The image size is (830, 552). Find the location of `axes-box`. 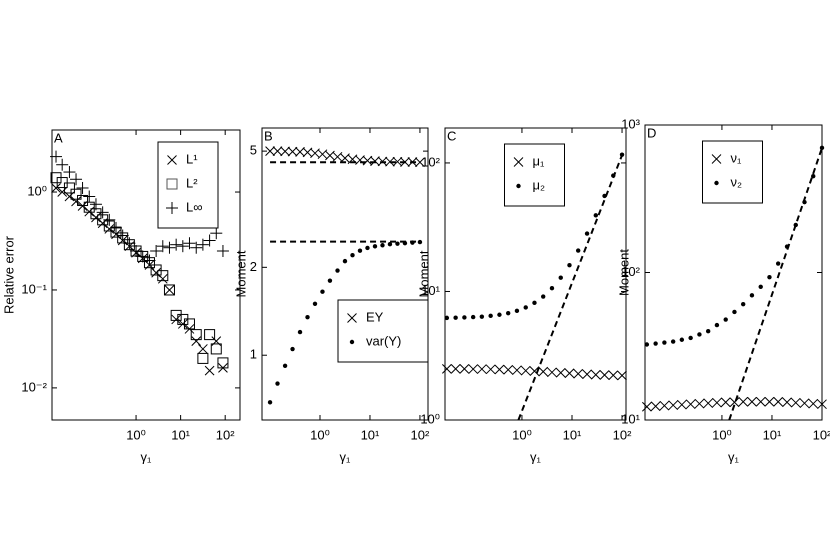

axes-box is located at coordinates (345, 274).